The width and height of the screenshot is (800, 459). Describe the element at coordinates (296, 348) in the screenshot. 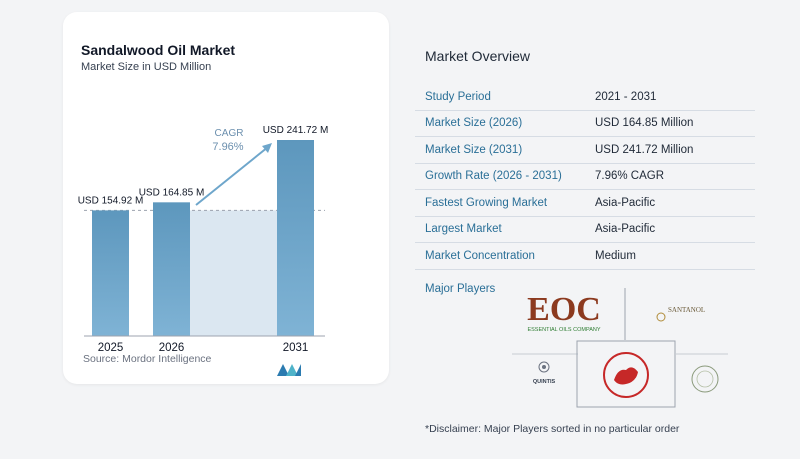

I see `category-label: 2031` at that location.